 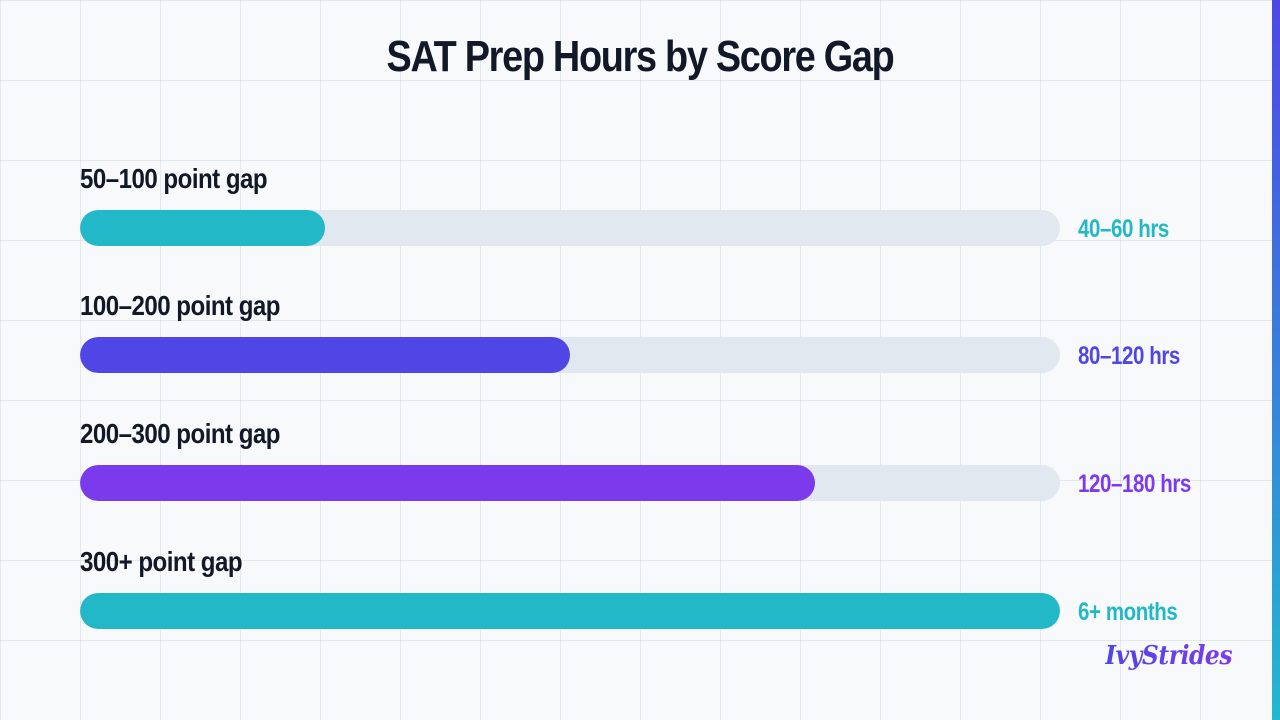 What do you see at coordinates (180, 433) in the screenshot?
I see `category-label: 200–300 point gap` at bounding box center [180, 433].